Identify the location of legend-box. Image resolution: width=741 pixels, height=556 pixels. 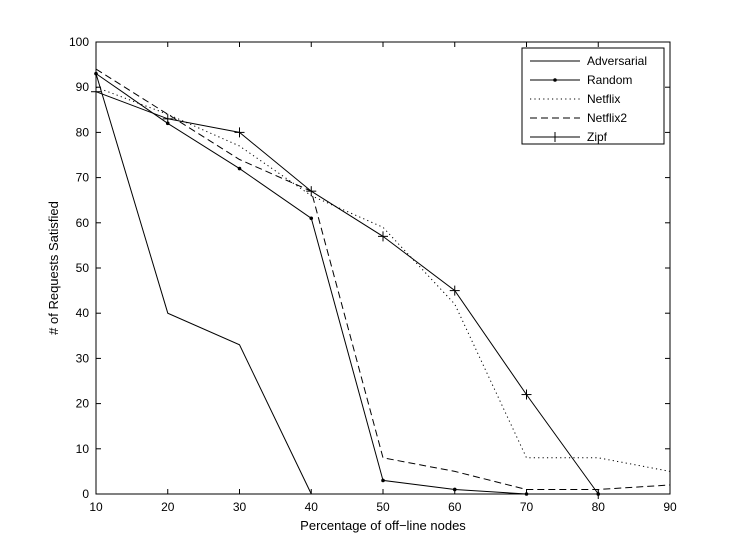
(593, 96).